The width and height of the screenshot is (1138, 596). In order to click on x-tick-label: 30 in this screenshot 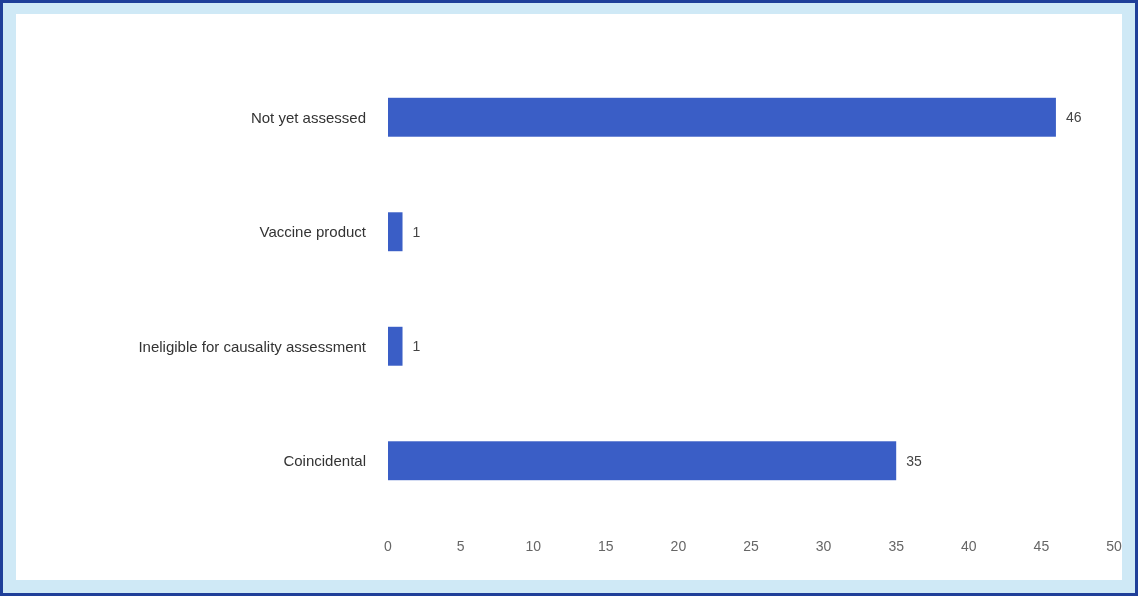, I will do `click(823, 546)`.